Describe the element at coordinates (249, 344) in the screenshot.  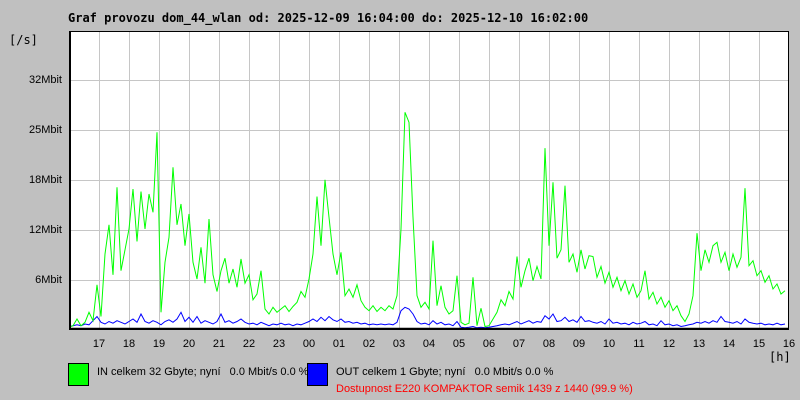
I see `x-tick-label: 22` at that location.